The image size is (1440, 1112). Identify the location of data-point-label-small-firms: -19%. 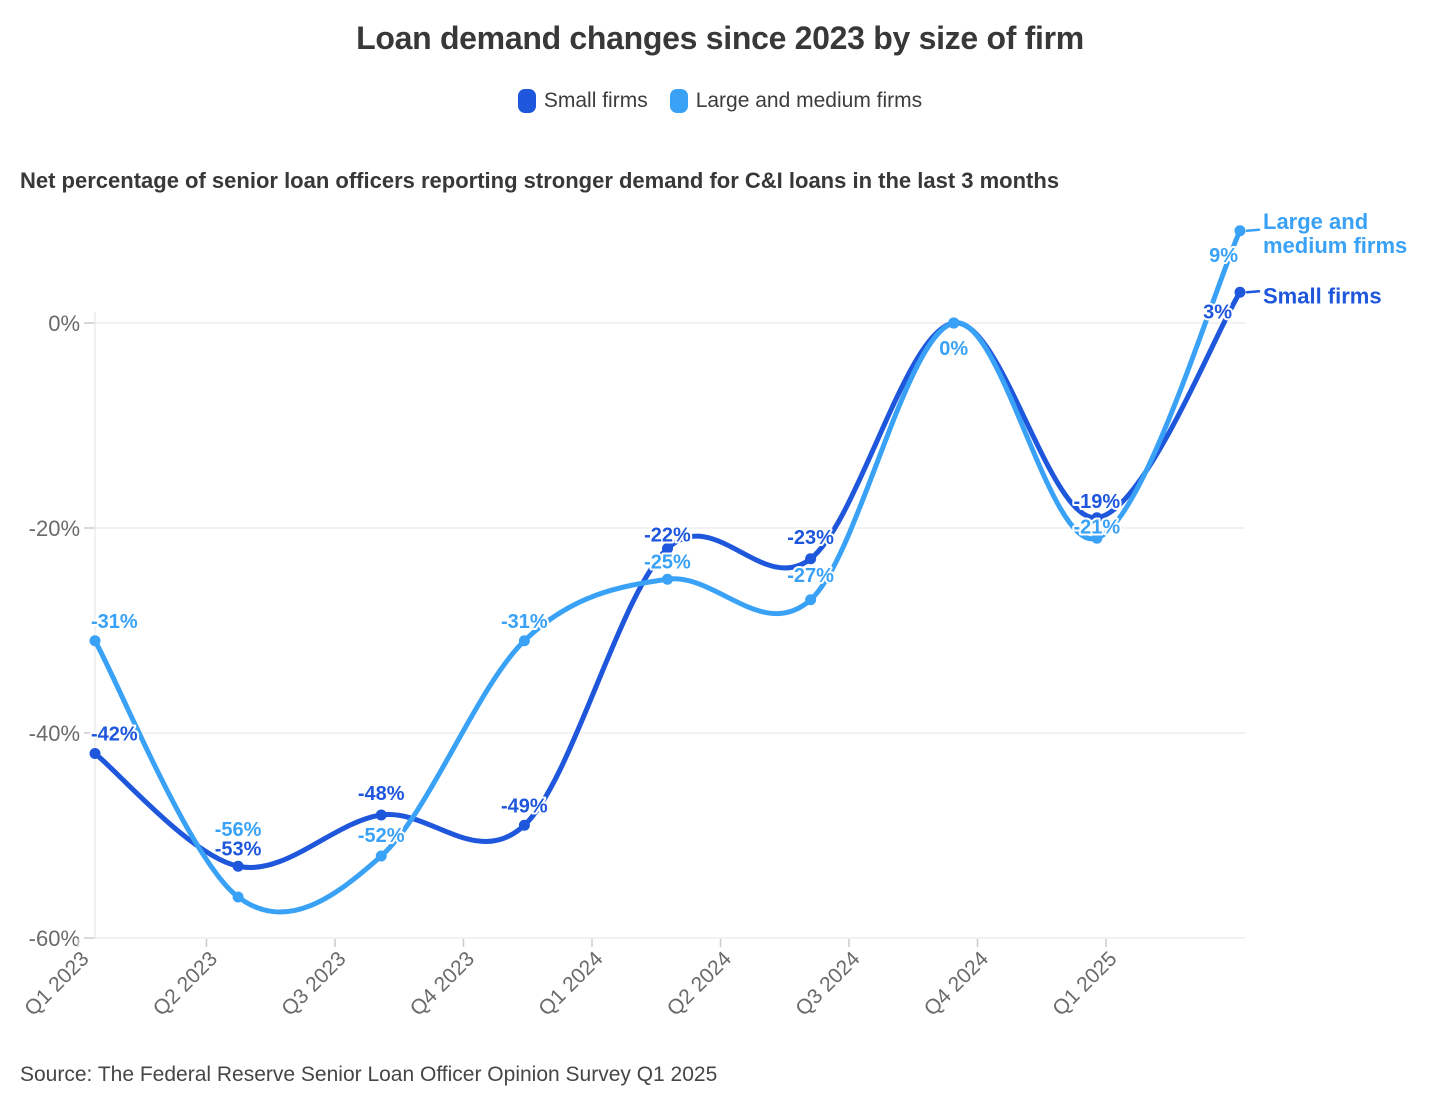
(1097, 502).